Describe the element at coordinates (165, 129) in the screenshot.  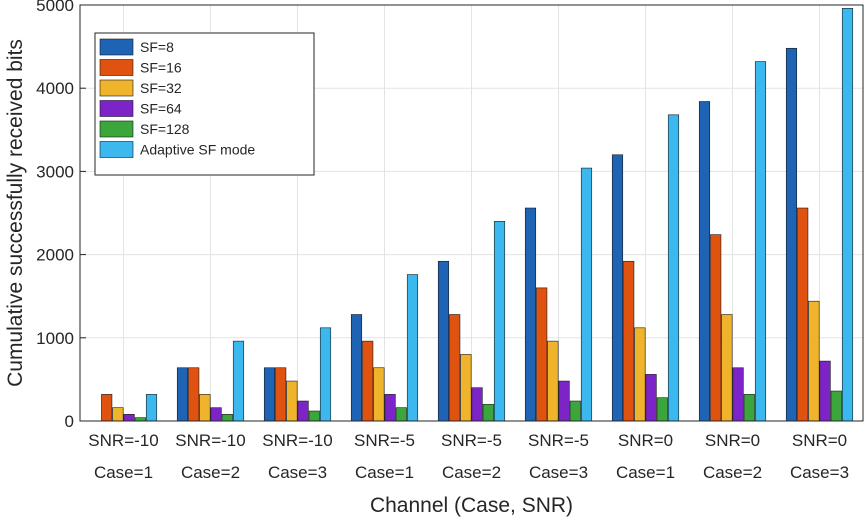
I see `legend-label: SF=128` at that location.